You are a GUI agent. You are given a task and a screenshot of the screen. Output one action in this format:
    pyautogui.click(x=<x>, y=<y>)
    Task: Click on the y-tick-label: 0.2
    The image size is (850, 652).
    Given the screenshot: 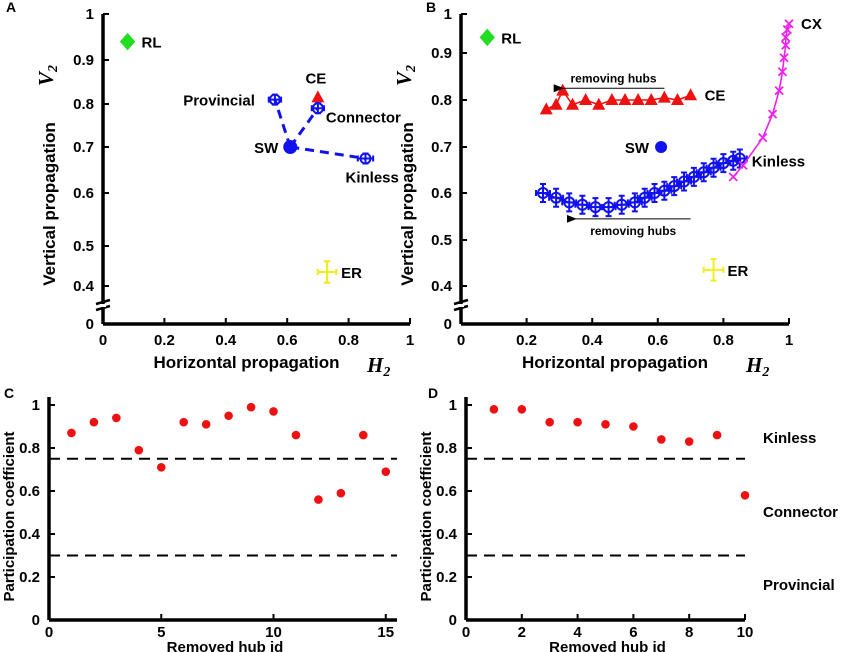 What is the action you would take?
    pyautogui.click(x=29, y=577)
    